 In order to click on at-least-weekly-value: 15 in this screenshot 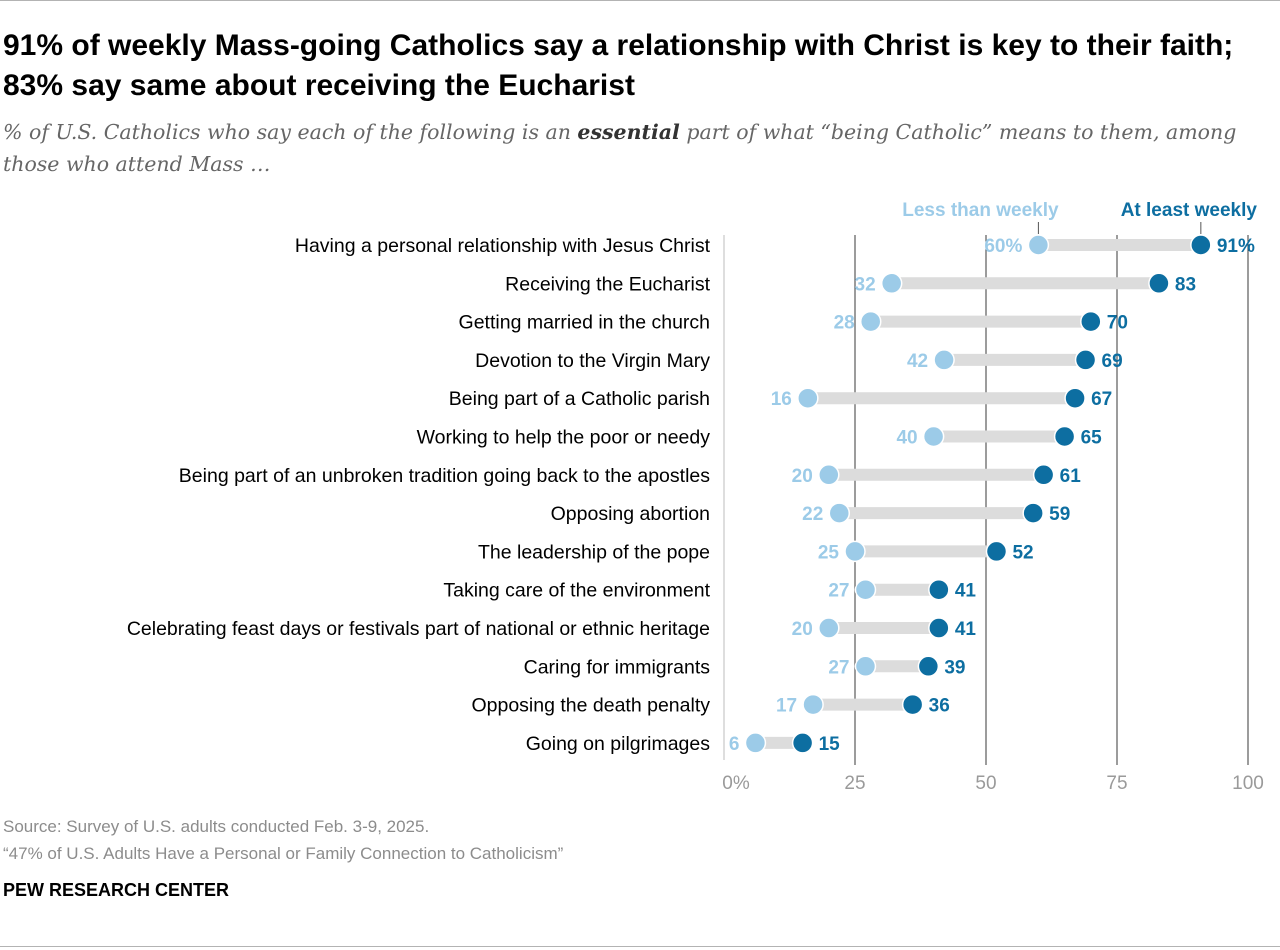, I will do `click(830, 744)`.